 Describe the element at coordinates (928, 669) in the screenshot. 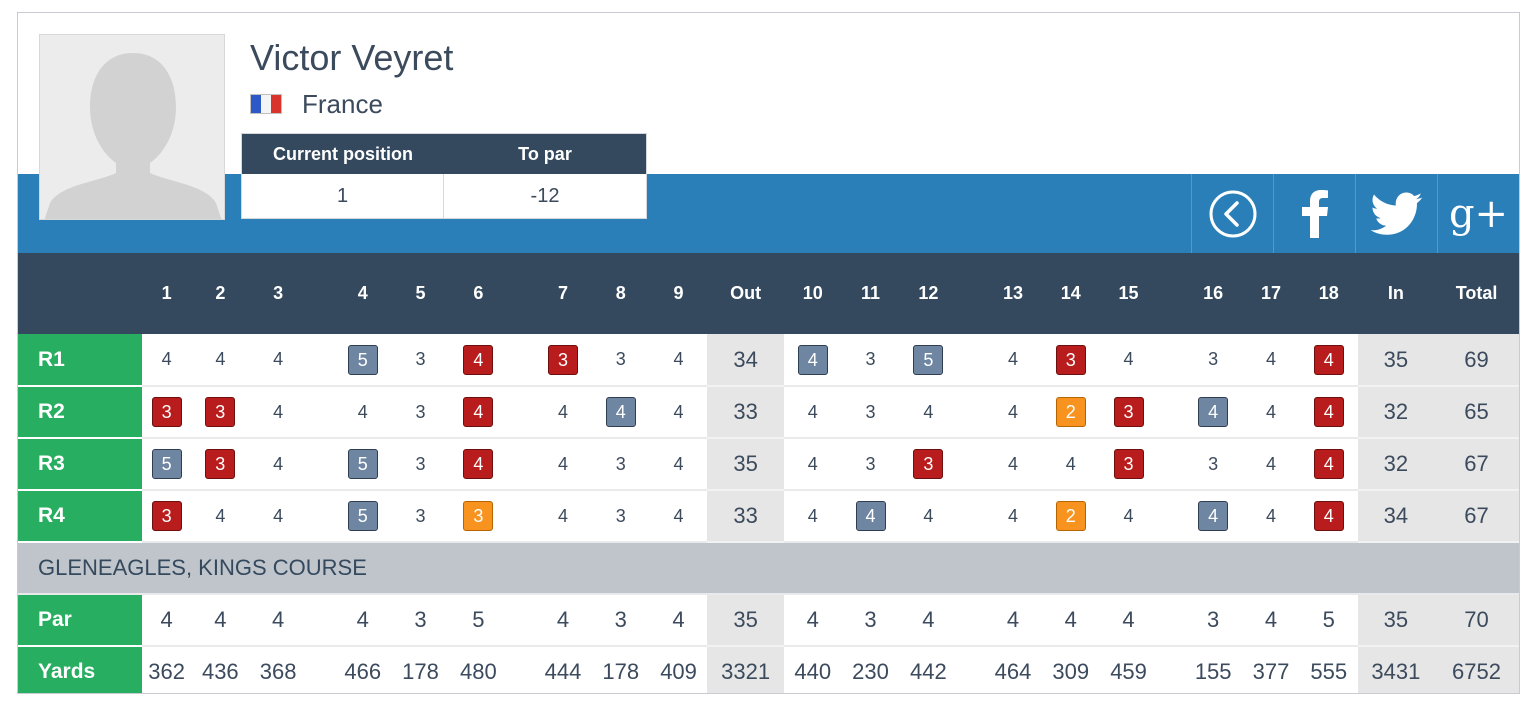

I see `hole-score: 442` at that location.